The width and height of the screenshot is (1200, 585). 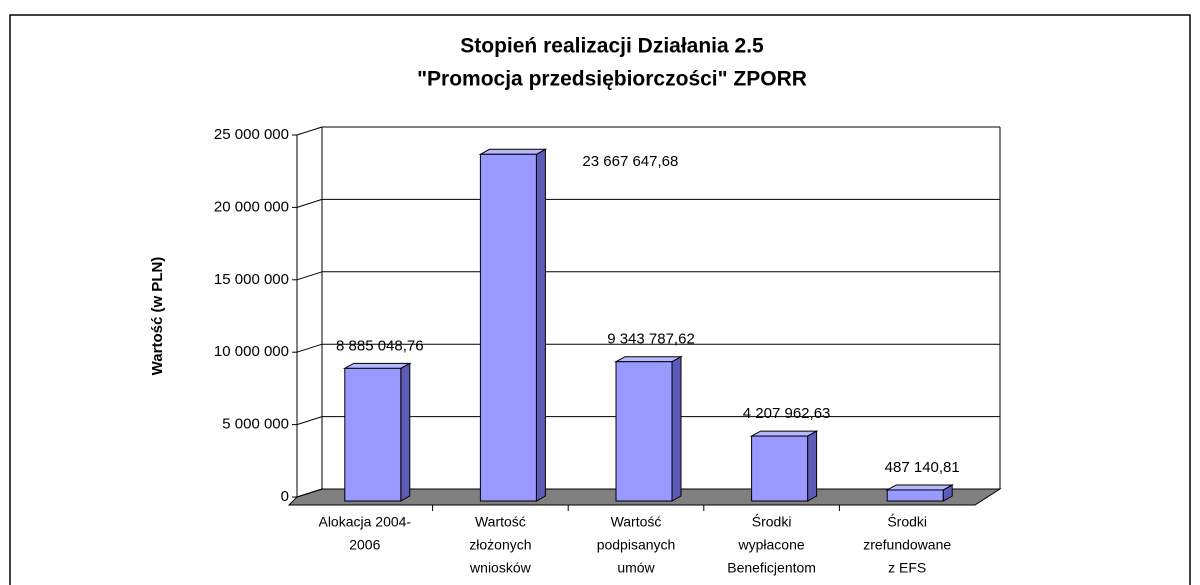 I want to click on x-tick-label: wypłacone, so click(x=771, y=545).